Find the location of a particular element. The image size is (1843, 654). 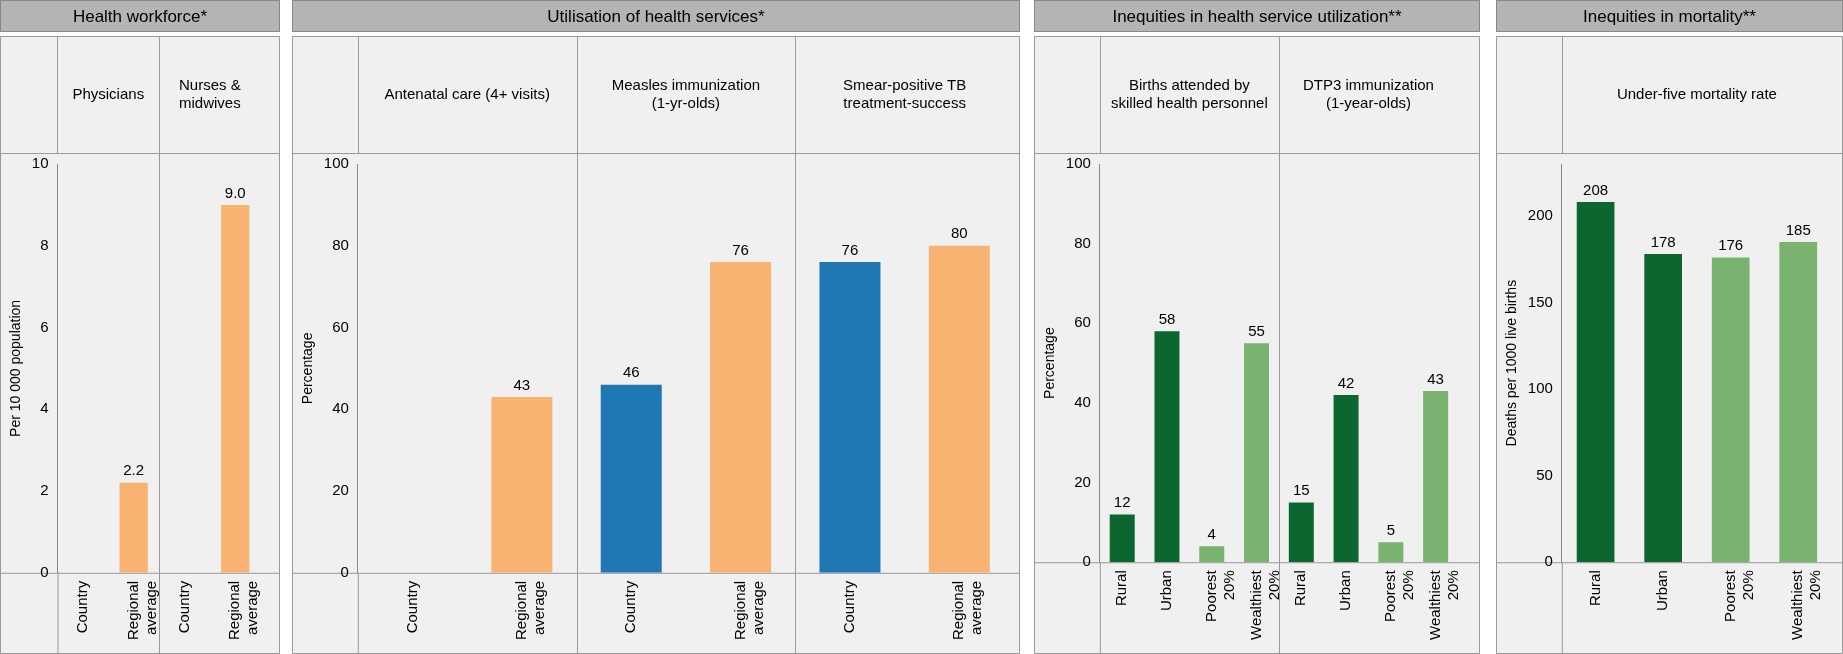

data-label: 42 is located at coordinates (1346, 382).